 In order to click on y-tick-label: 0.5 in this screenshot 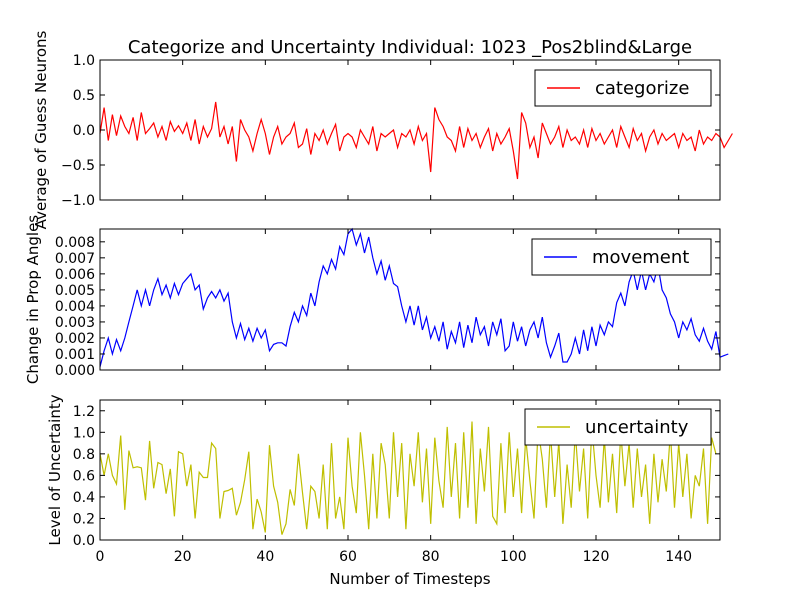, I will do `click(84, 96)`.